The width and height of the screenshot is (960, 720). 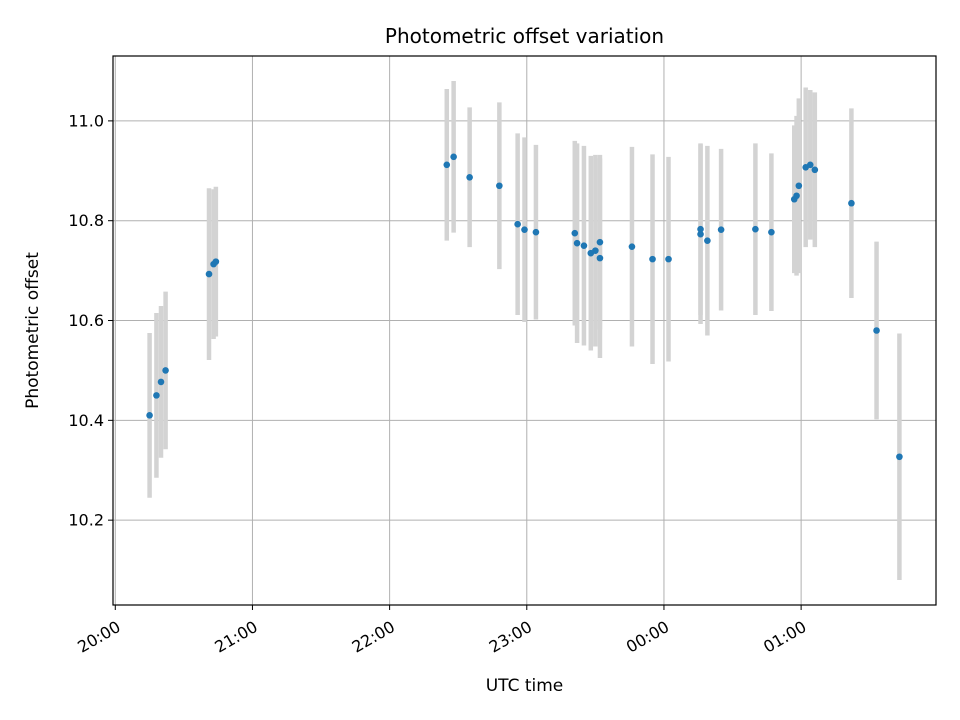 What do you see at coordinates (86, 320) in the screenshot?
I see `y-tick-label: 10.6` at bounding box center [86, 320].